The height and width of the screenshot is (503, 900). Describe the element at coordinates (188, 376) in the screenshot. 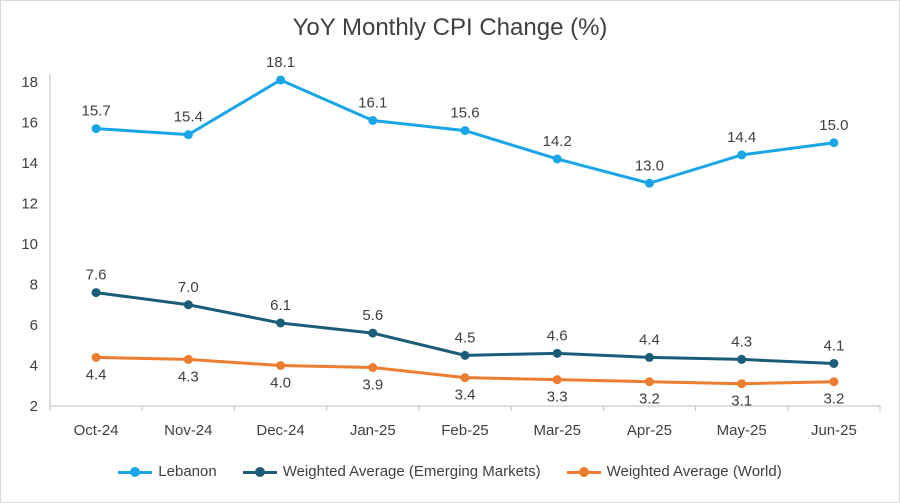

I see `data-label-weighted-average-world: 4.3` at that location.